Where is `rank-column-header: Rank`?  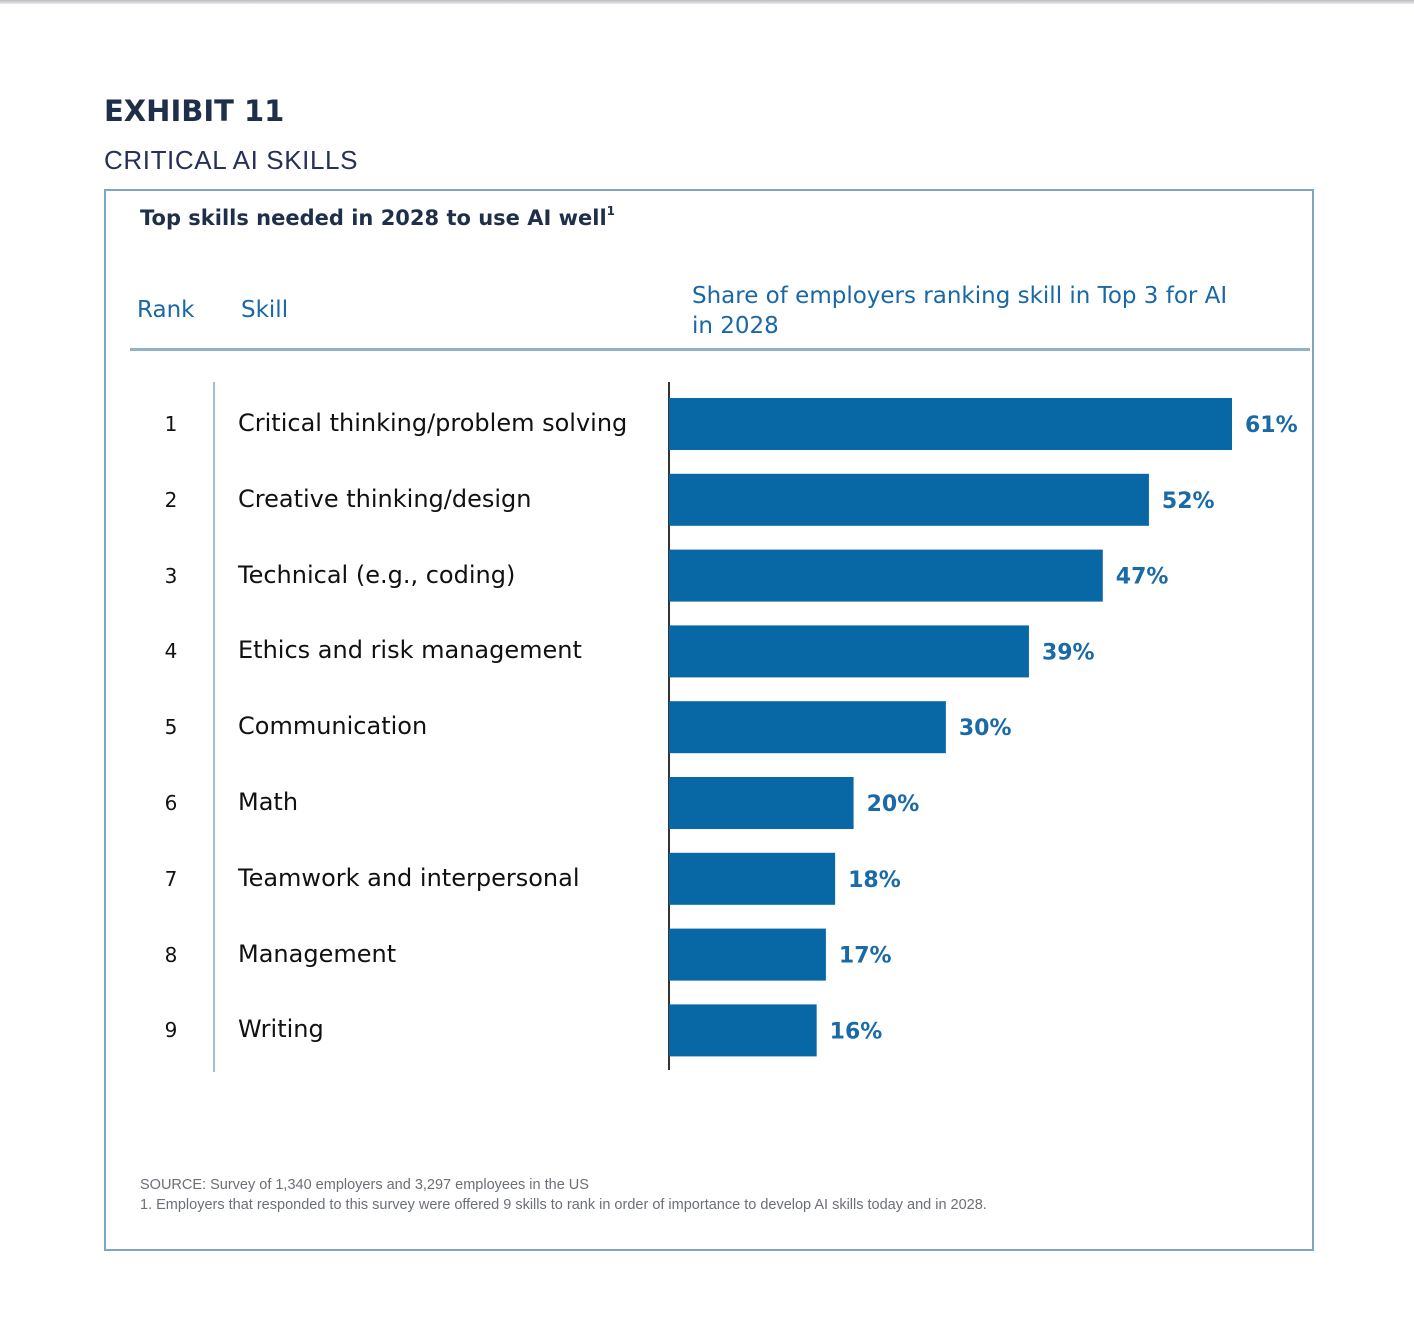 rank-column-header: Rank is located at coordinates (166, 310).